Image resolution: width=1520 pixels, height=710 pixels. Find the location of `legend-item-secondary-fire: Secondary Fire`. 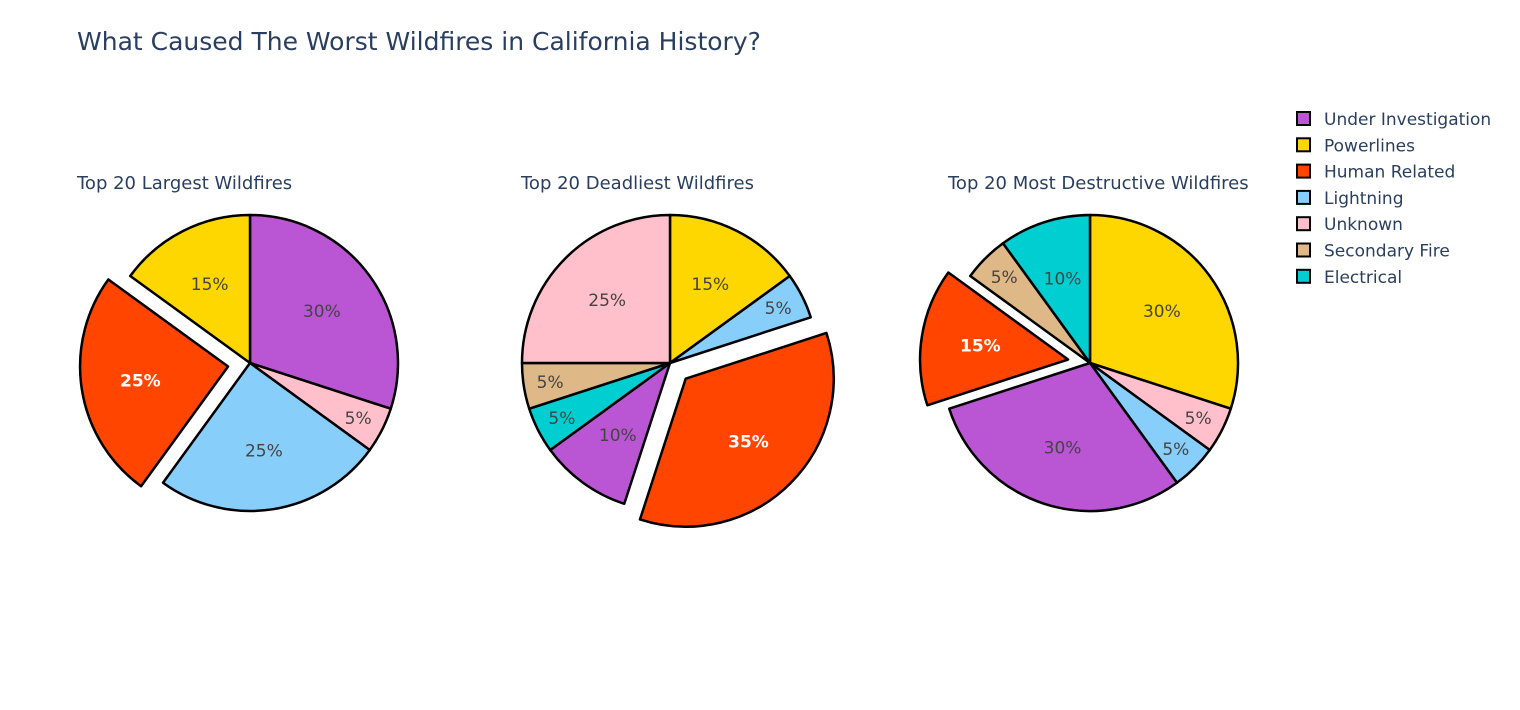

legend-item-secondary-fire: Secondary Fire is located at coordinates (1373, 252).